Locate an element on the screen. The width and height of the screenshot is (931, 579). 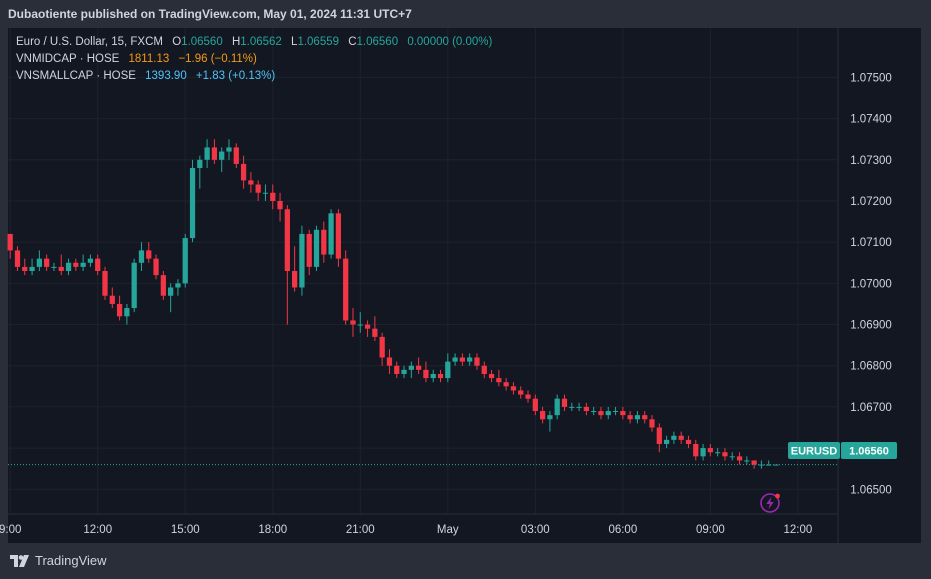
time-tick-label: 03:00 is located at coordinates (535, 530).